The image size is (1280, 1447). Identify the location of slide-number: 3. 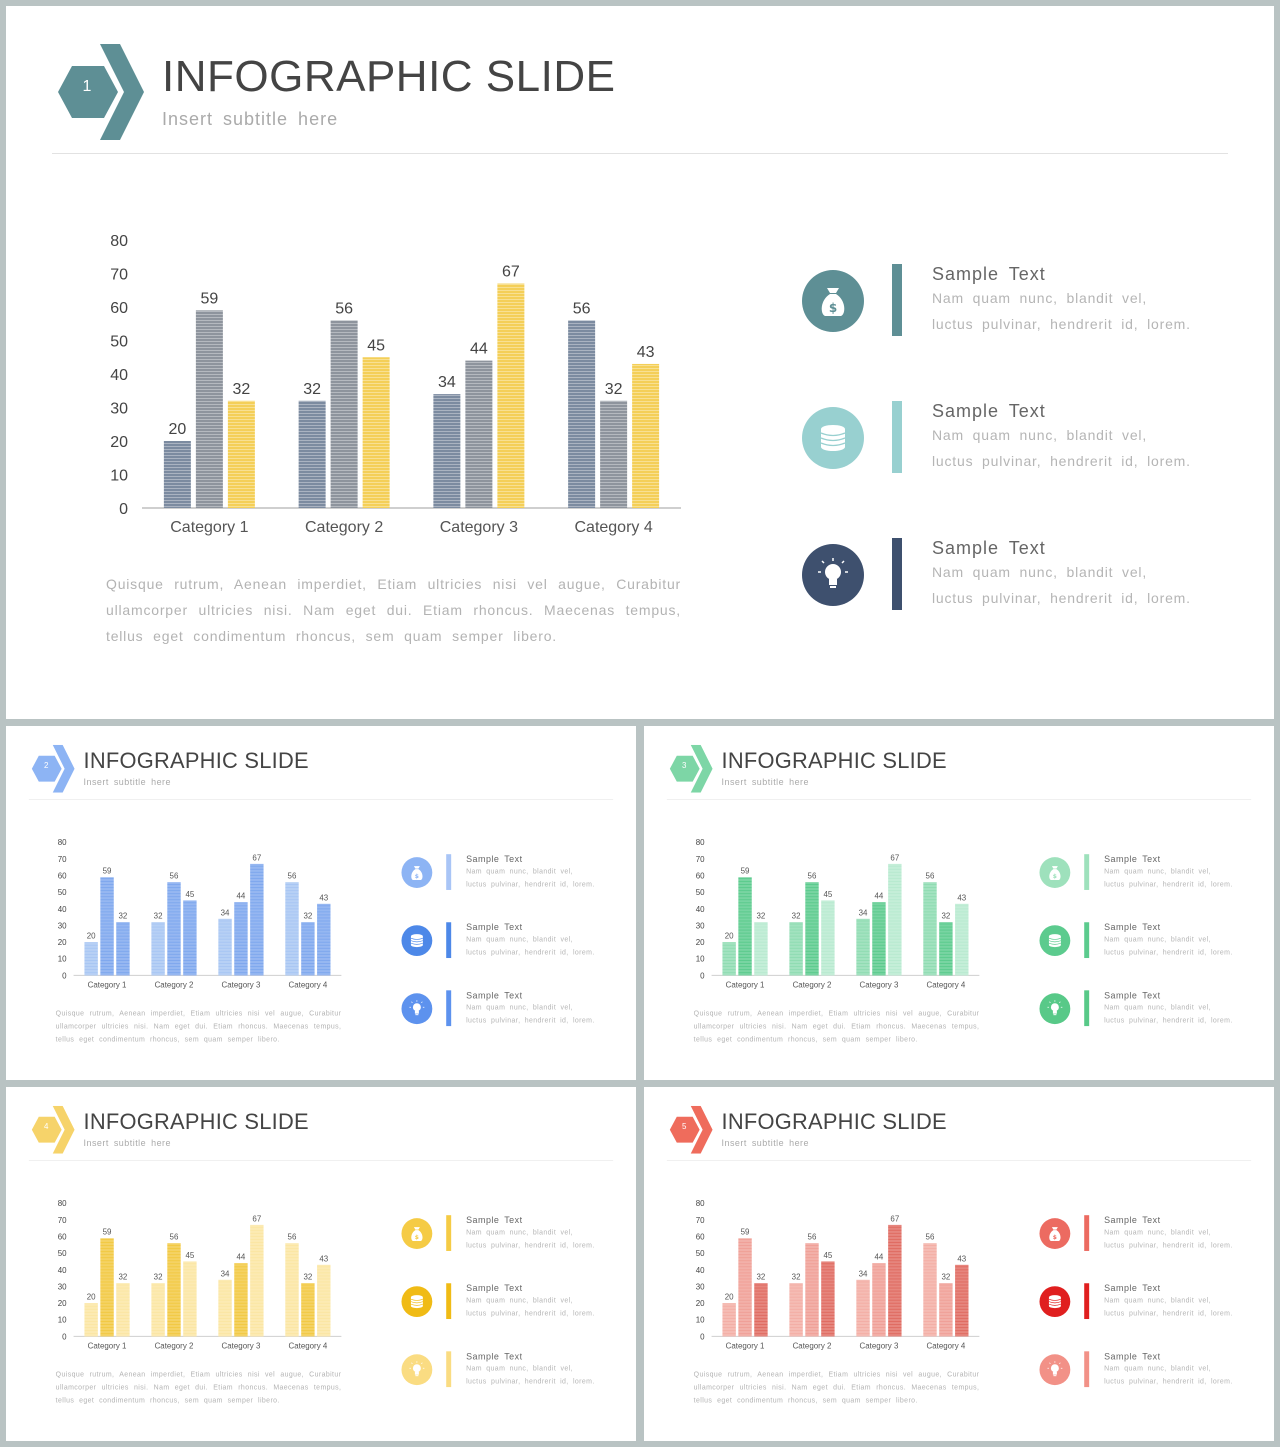
(684, 766).